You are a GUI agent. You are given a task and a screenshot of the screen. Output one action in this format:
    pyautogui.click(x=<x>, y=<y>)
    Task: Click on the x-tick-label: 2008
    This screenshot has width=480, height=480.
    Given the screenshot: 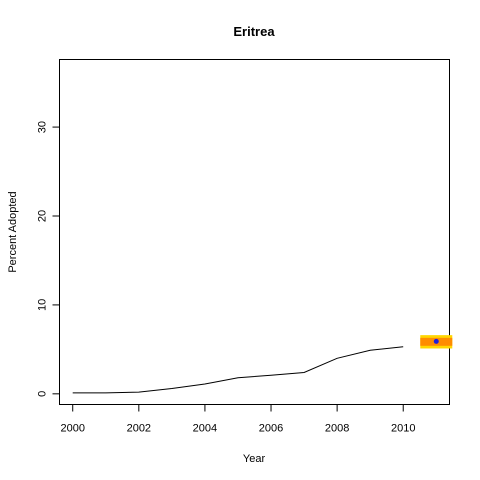 What is the action you would take?
    pyautogui.click(x=337, y=429)
    